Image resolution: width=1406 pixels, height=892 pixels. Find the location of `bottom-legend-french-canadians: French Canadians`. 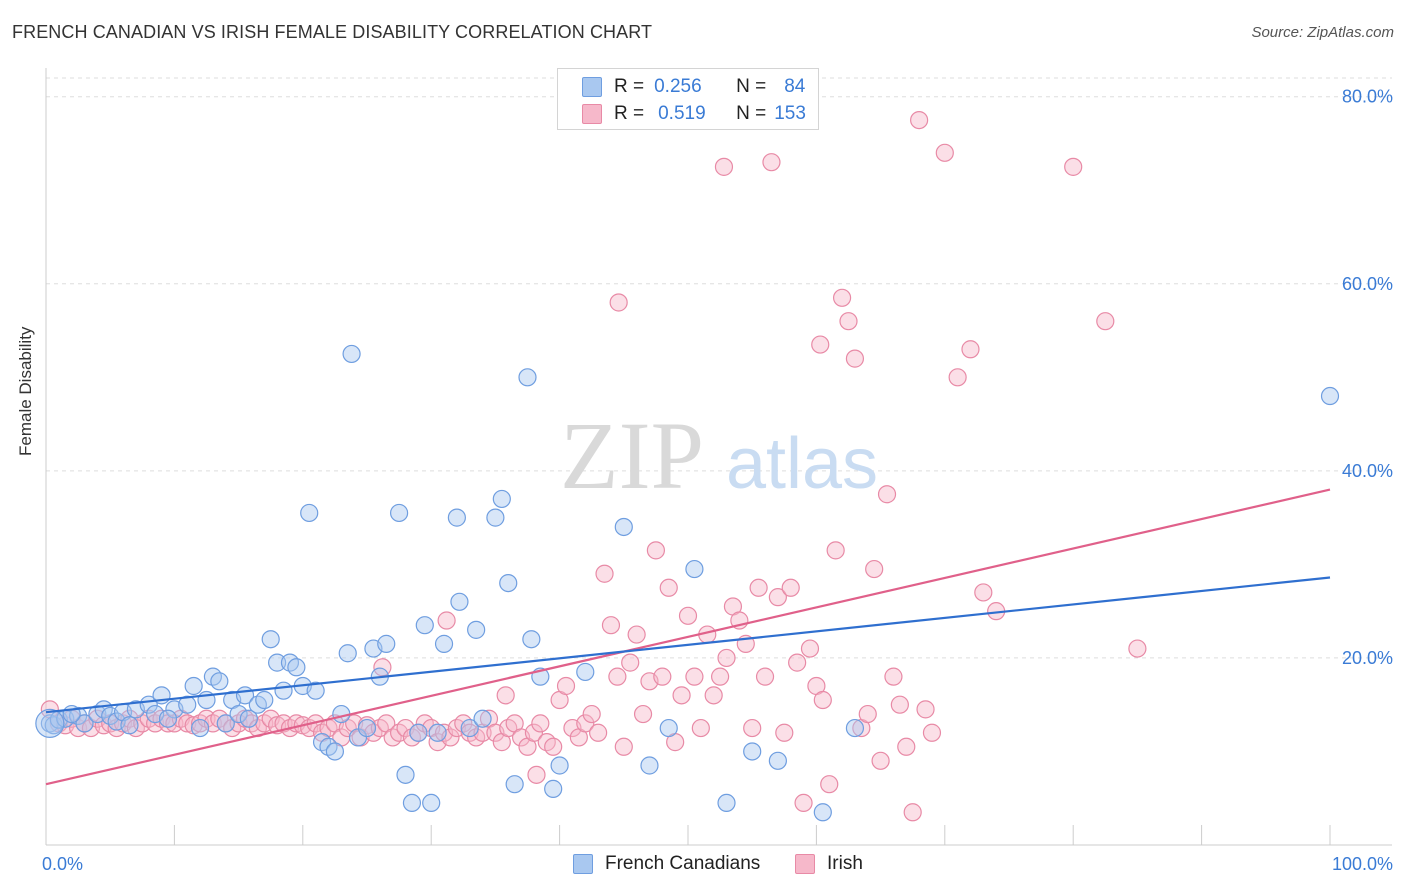

bottom-legend-french-canadians: French Canadians is located at coordinates (666, 864).